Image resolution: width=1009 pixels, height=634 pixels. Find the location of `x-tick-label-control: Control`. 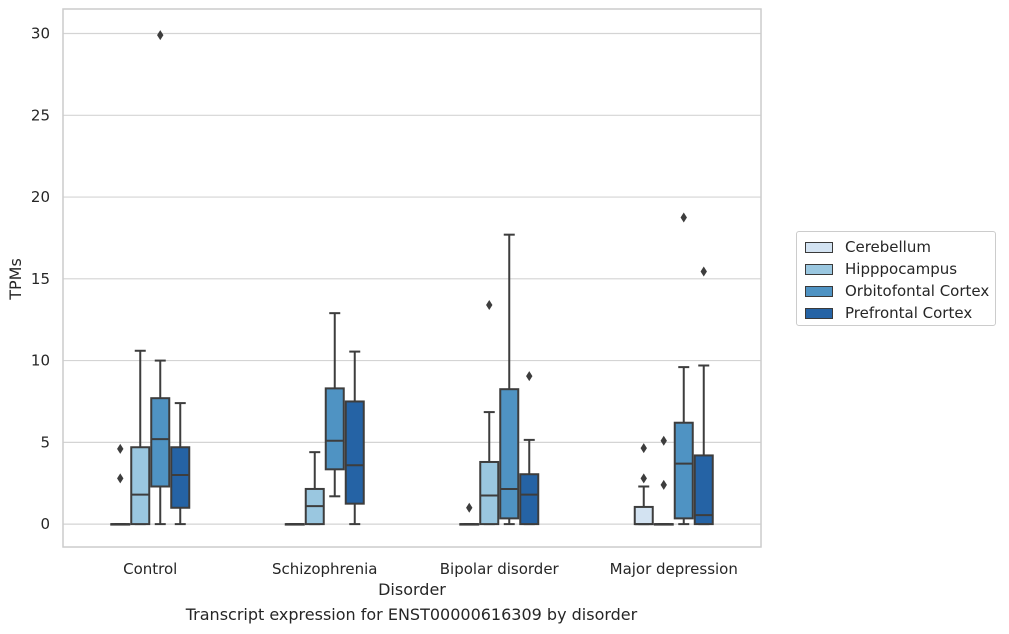

x-tick-label-control: Control is located at coordinates (150, 569).